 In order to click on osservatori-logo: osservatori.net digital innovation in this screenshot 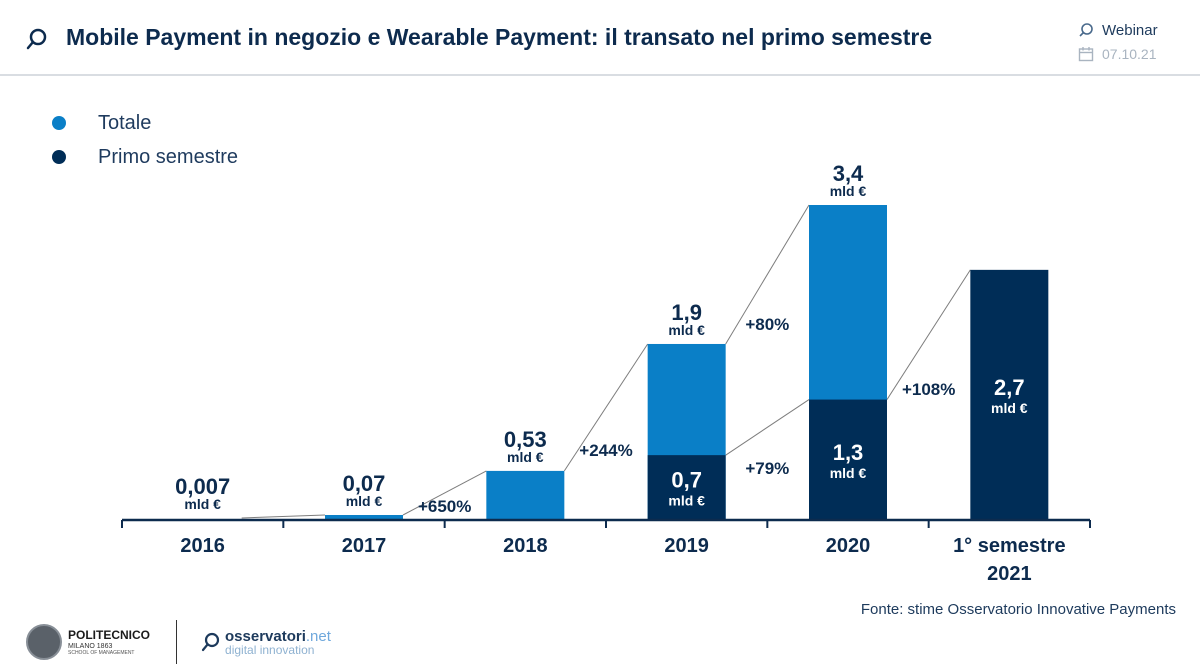, I will do `click(266, 642)`.